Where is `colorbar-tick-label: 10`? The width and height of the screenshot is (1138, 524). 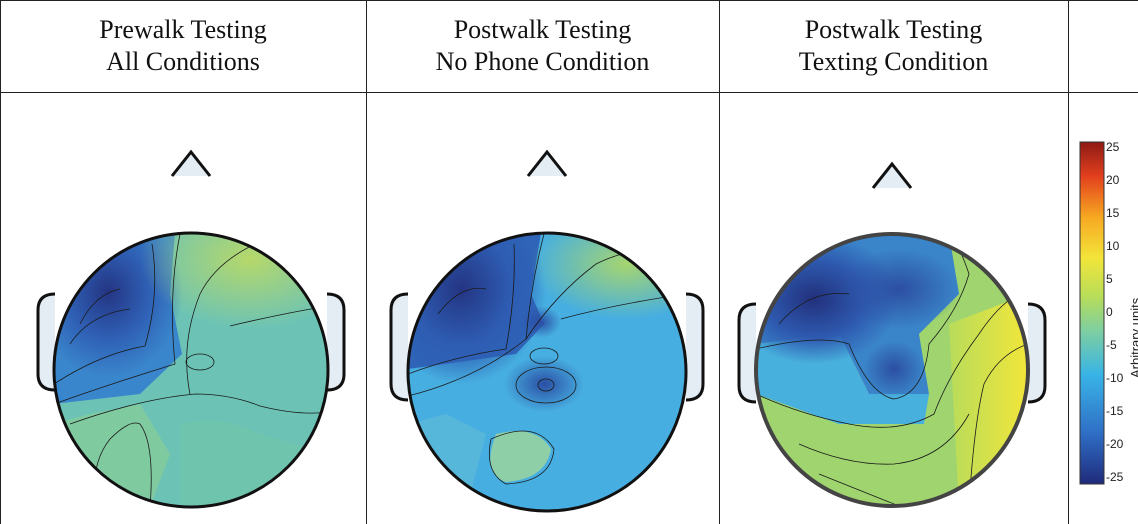
colorbar-tick-label: 10 is located at coordinates (1113, 246).